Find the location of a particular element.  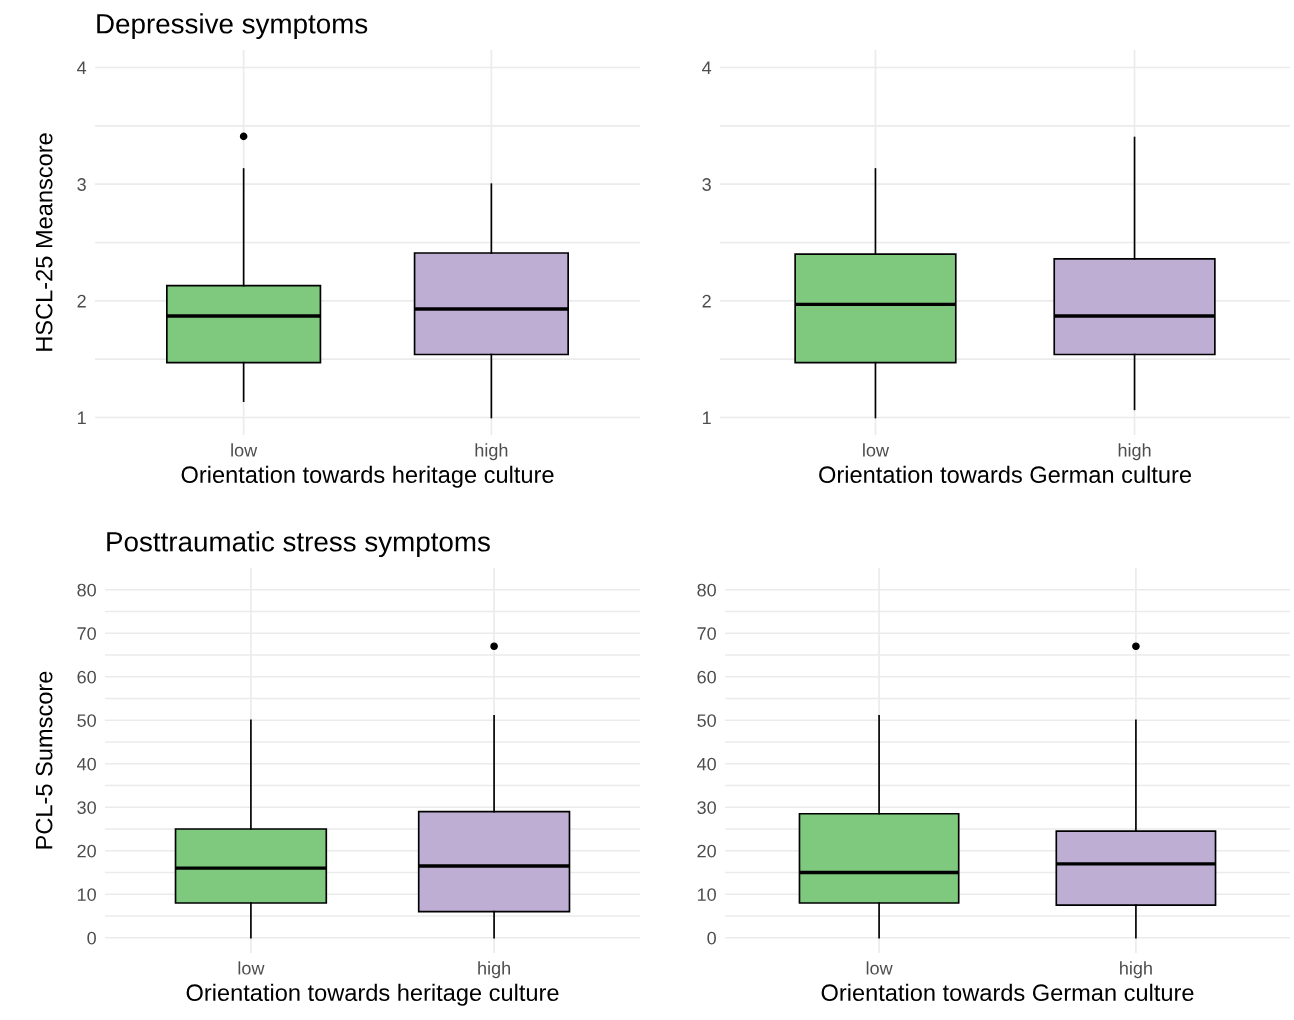

chart-title: Posttraumatic stress symptoms is located at coordinates (298, 544).